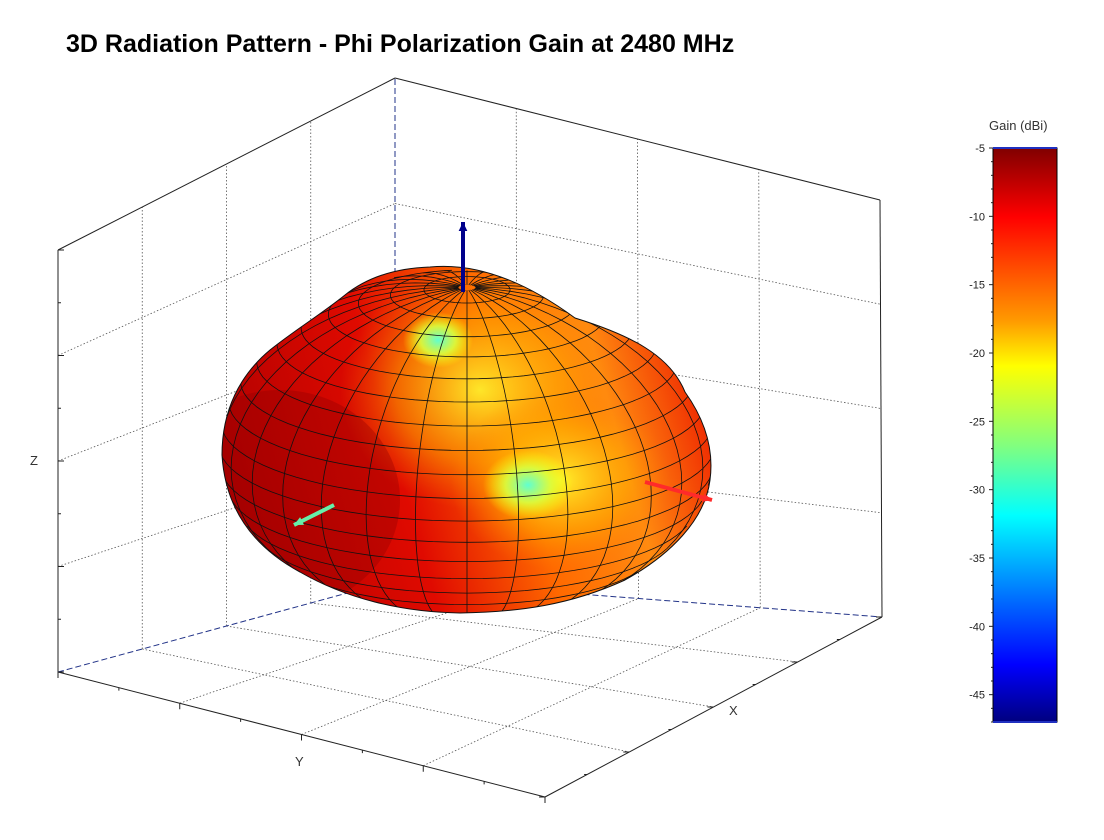  Describe the element at coordinates (226, 626) in the screenshot. I see `box-back-edge` at that location.